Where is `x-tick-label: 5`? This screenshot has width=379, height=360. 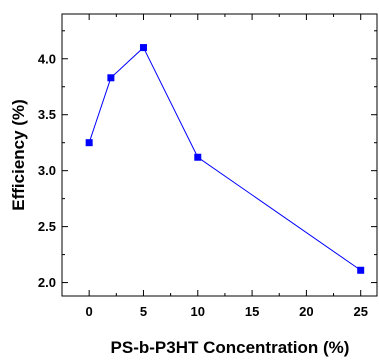
x-tick-label: 5 is located at coordinates (143, 311).